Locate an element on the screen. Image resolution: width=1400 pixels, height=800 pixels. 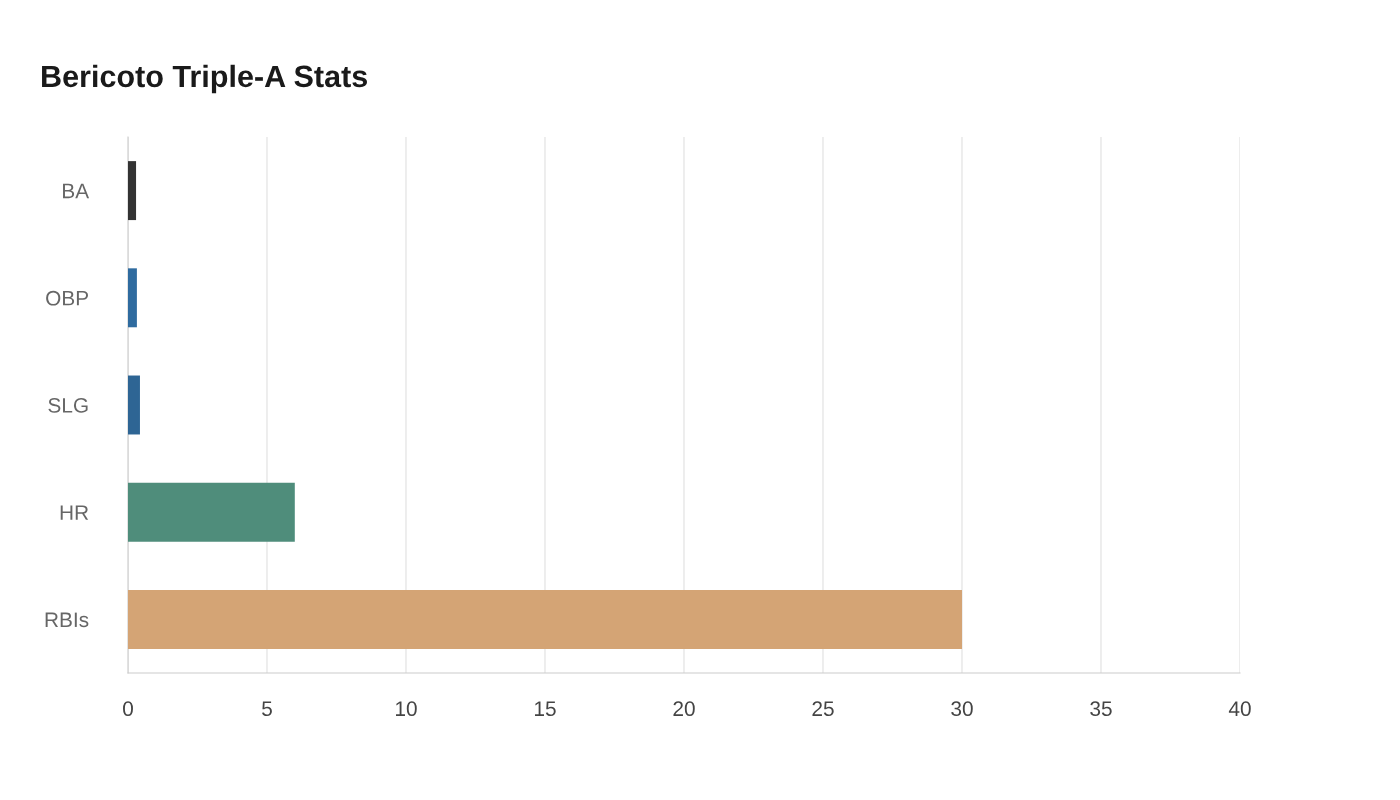
x-tick-label: 35 is located at coordinates (1101, 709).